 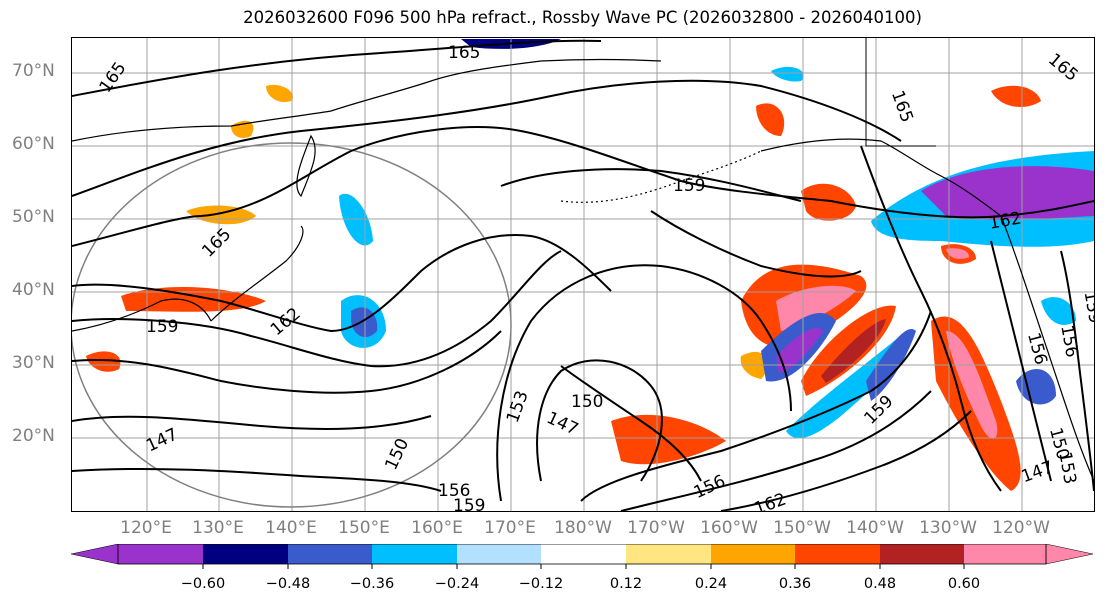 I want to click on lat-label-30n: 30°N, so click(x=33, y=363).